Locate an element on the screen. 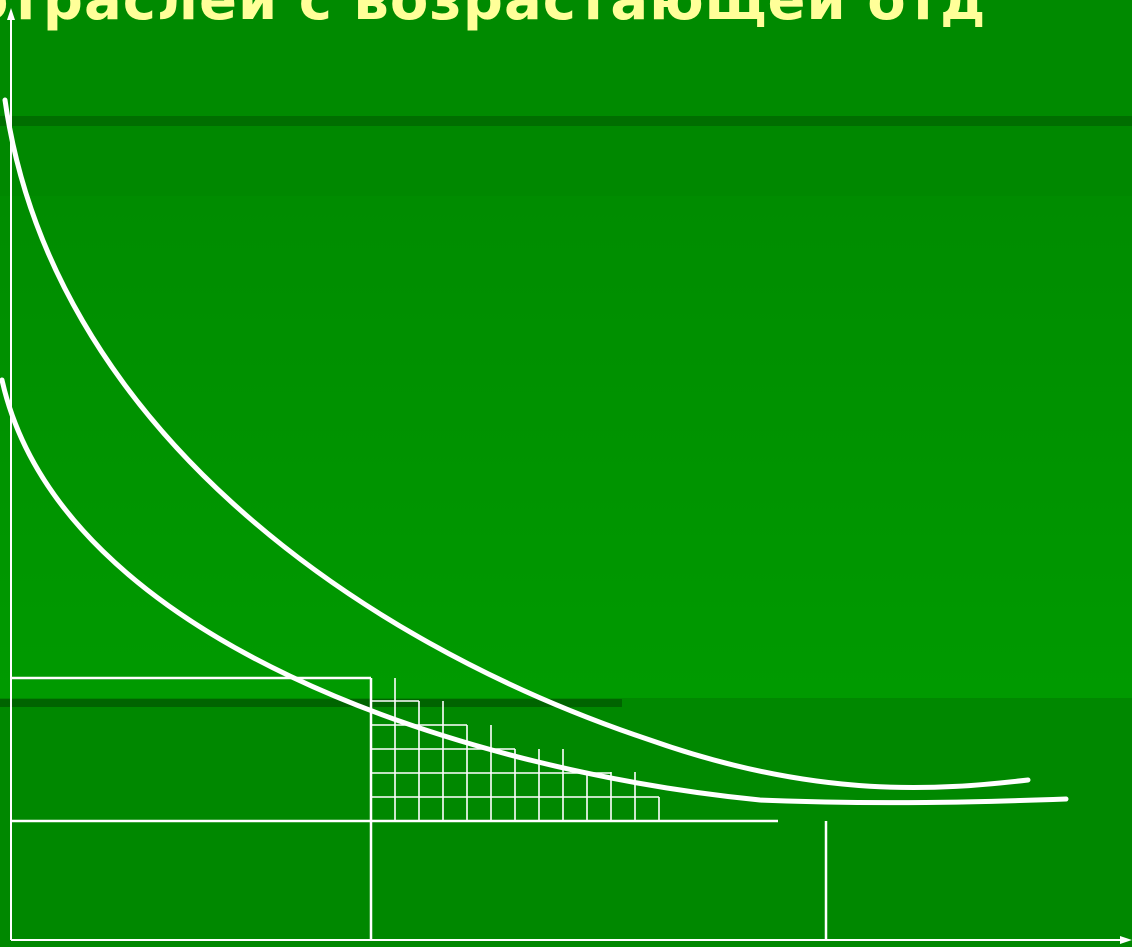  y-axis-arrowhead is located at coordinates (11, 14).